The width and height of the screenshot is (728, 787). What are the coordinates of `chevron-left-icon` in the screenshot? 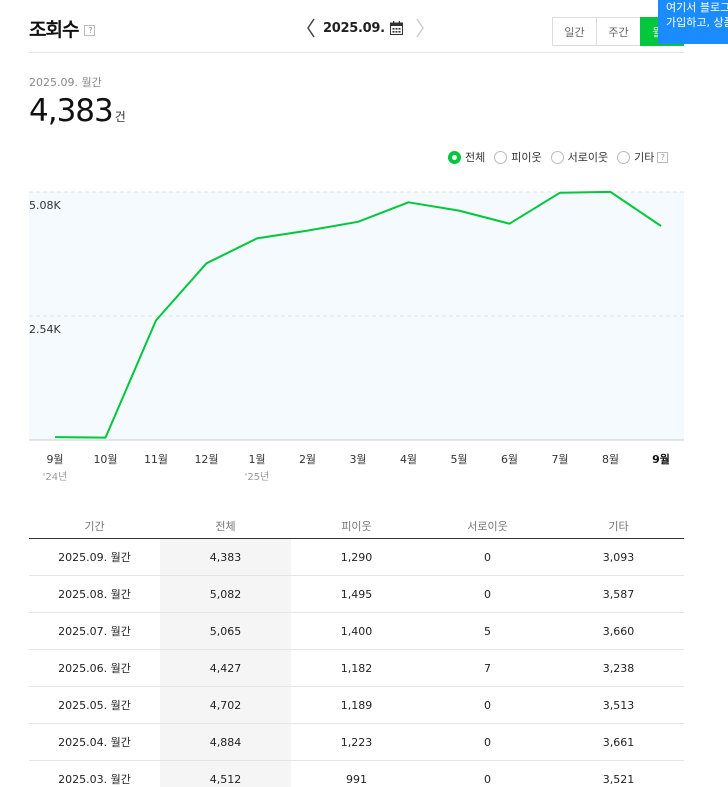 It's located at (311, 28).